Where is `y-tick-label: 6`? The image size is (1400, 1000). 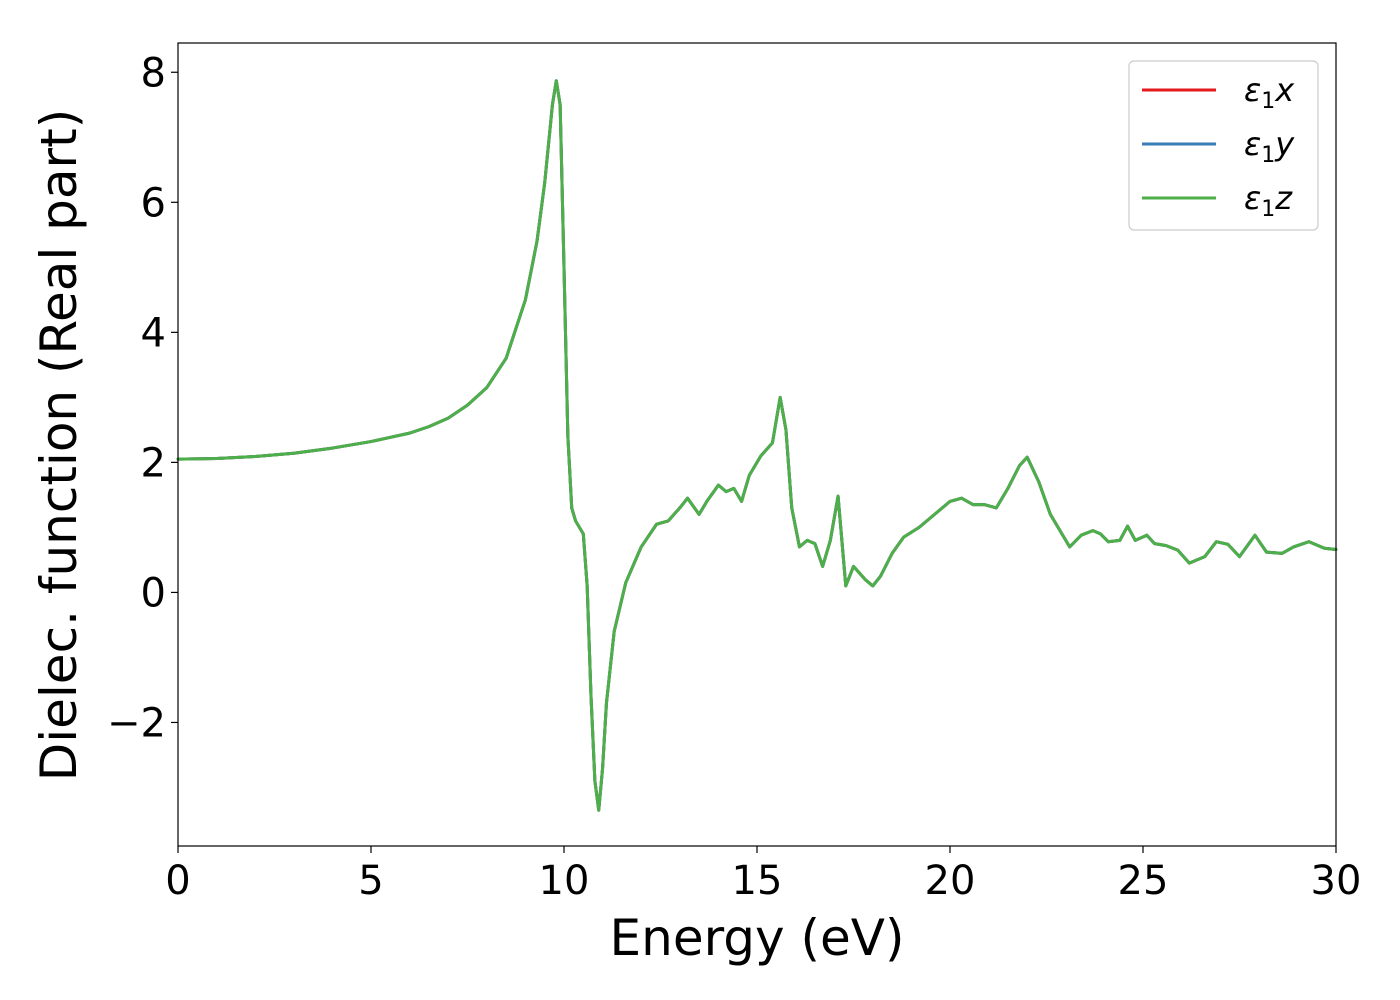 y-tick-label: 6 is located at coordinates (153, 203).